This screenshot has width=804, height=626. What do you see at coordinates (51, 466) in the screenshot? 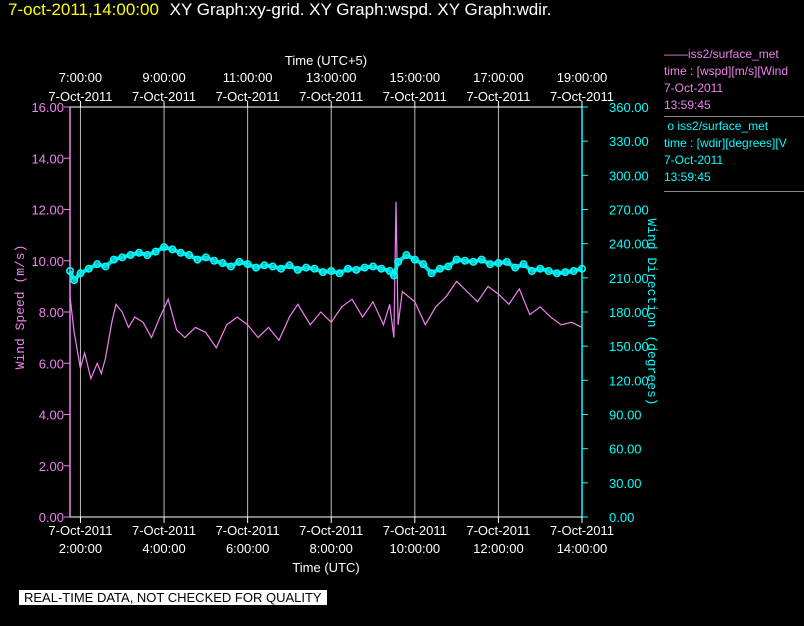
I see `left-tick-label: 2.00` at bounding box center [51, 466].